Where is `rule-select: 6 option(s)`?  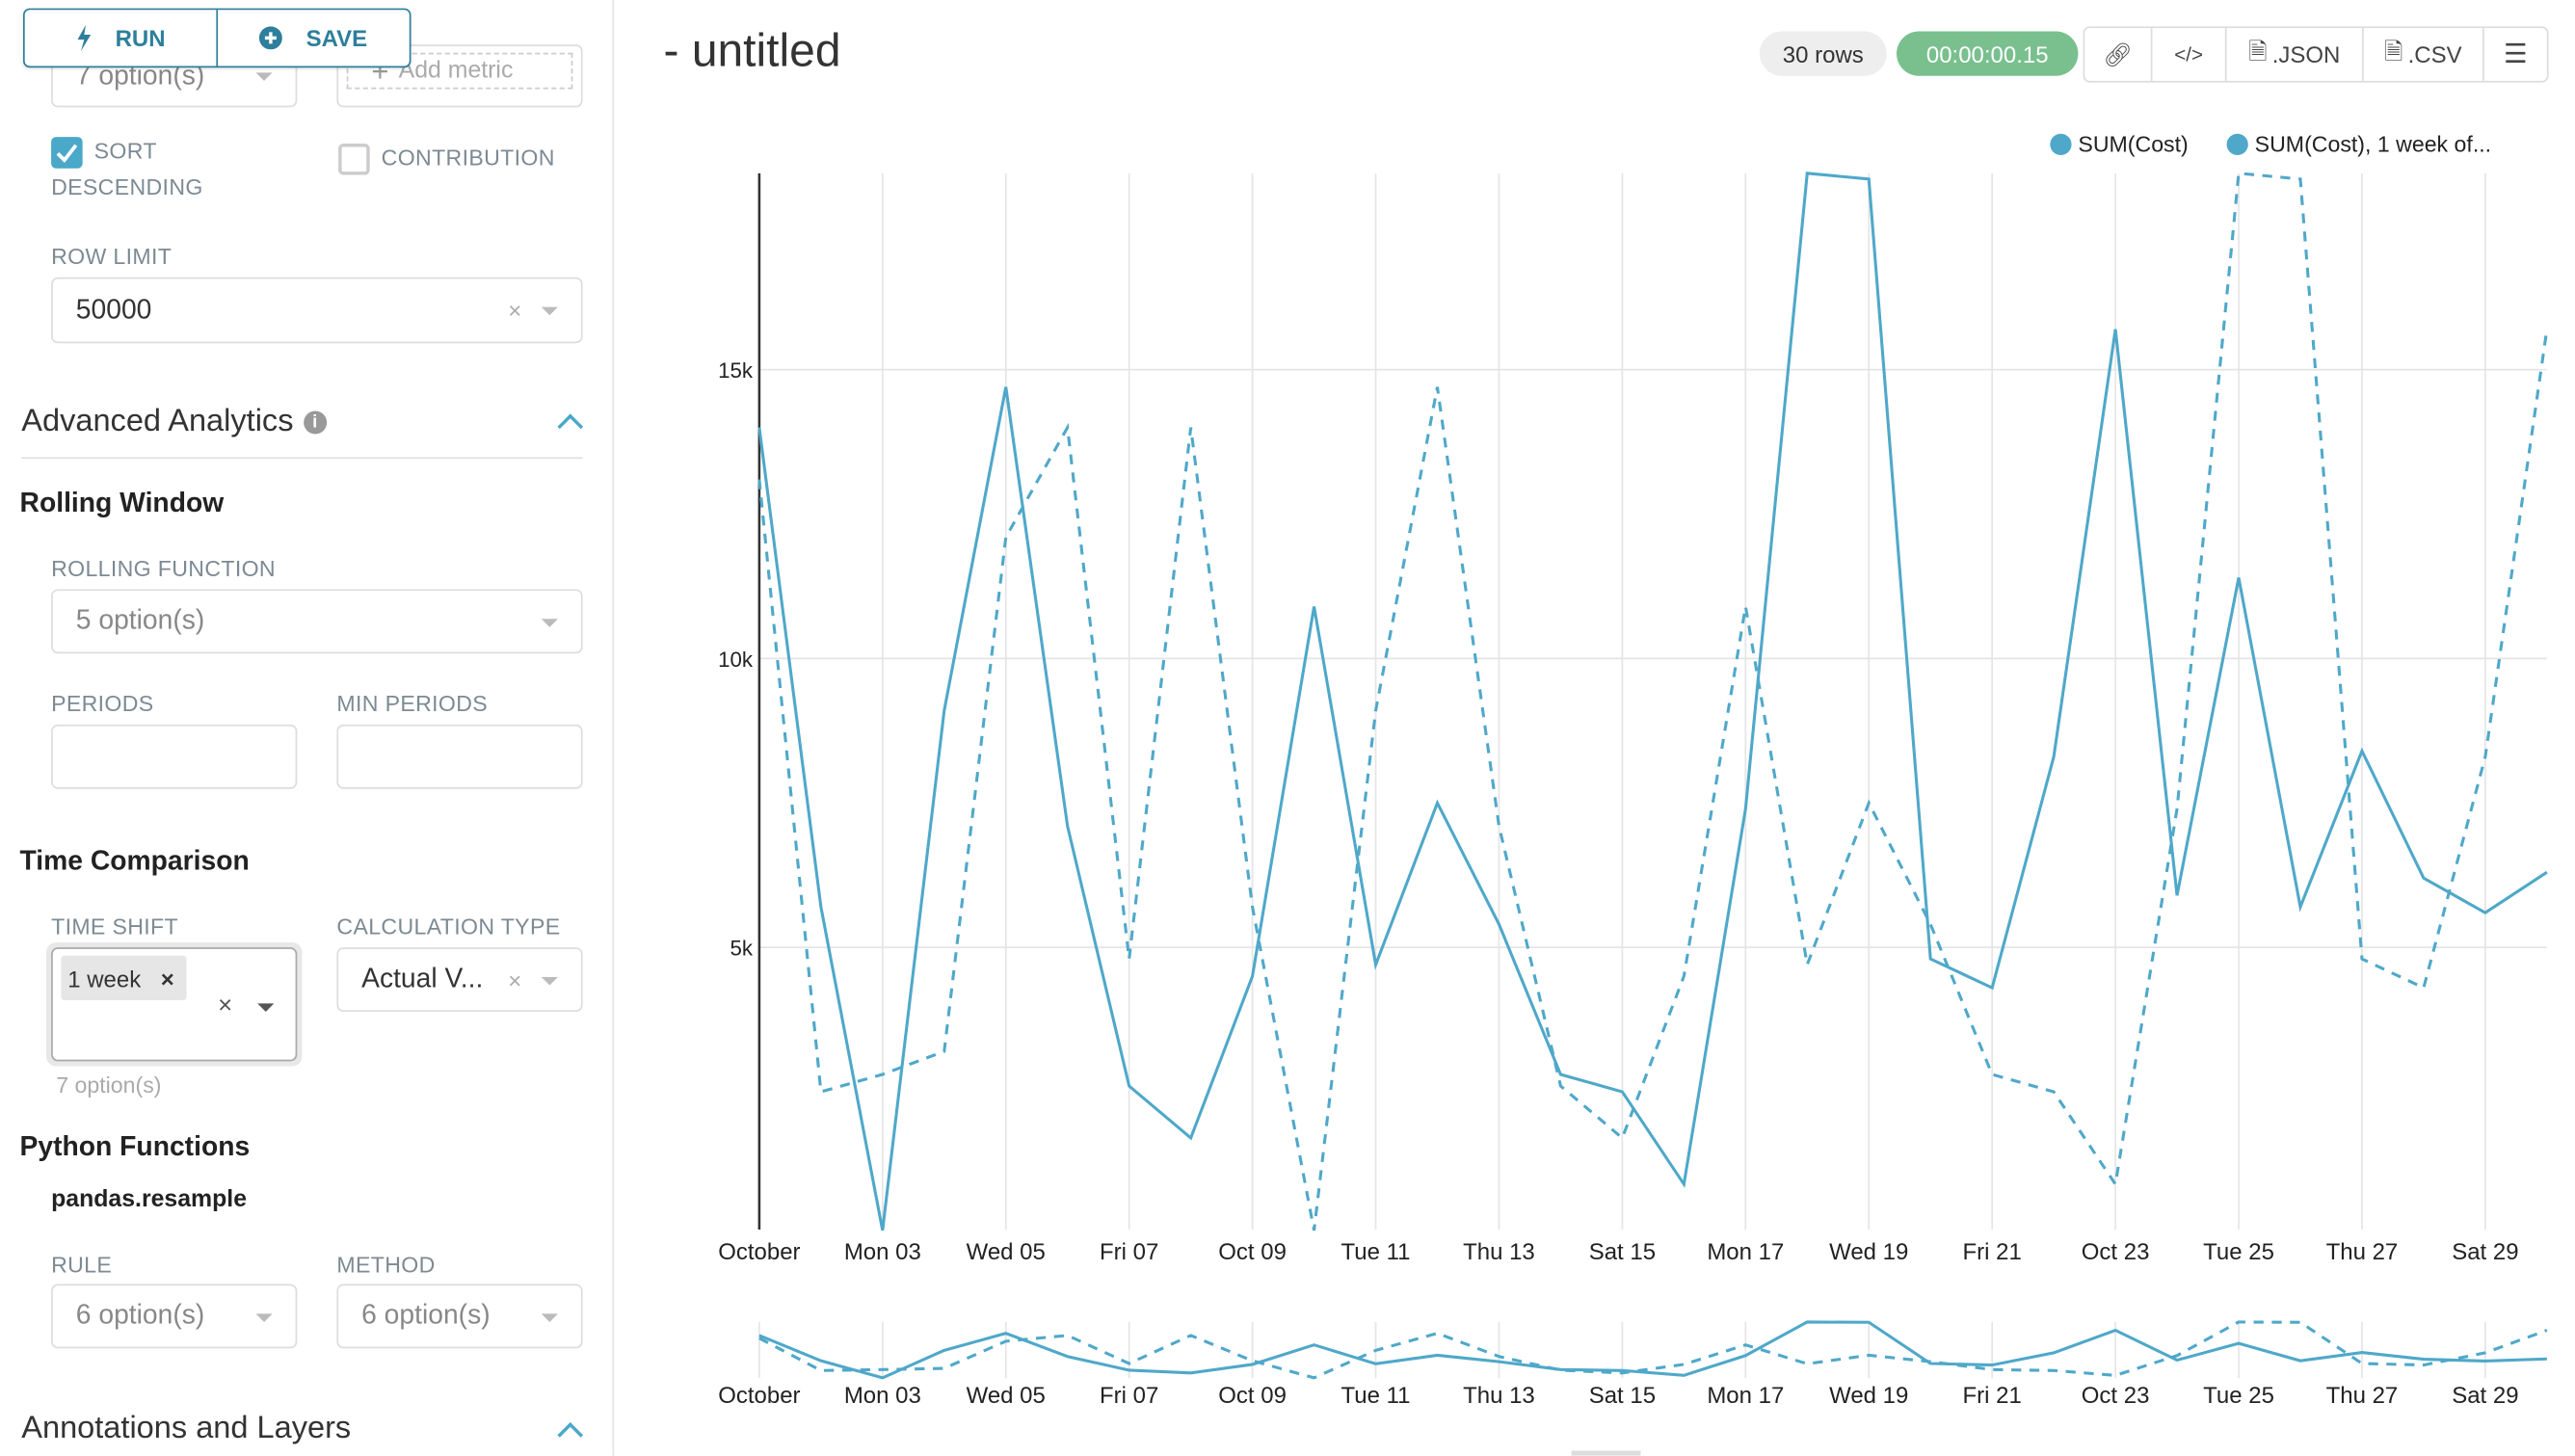
rule-select: 6 option(s) is located at coordinates (174, 1316).